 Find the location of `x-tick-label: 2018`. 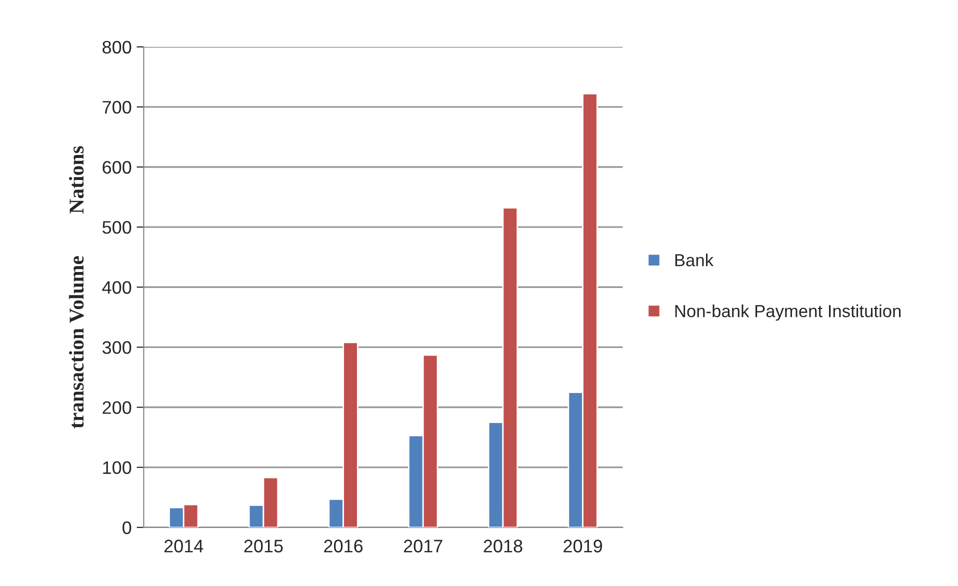

x-tick-label: 2018 is located at coordinates (503, 546).